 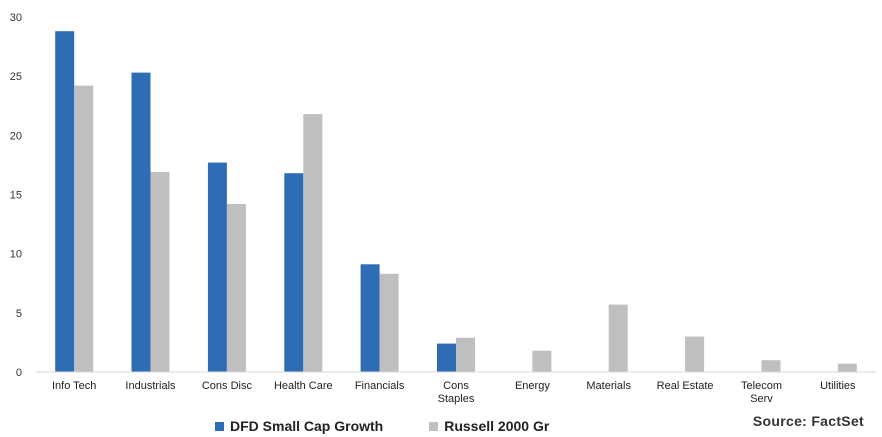 What do you see at coordinates (761, 392) in the screenshot?
I see `x-tick-label: Telecom Serv` at bounding box center [761, 392].